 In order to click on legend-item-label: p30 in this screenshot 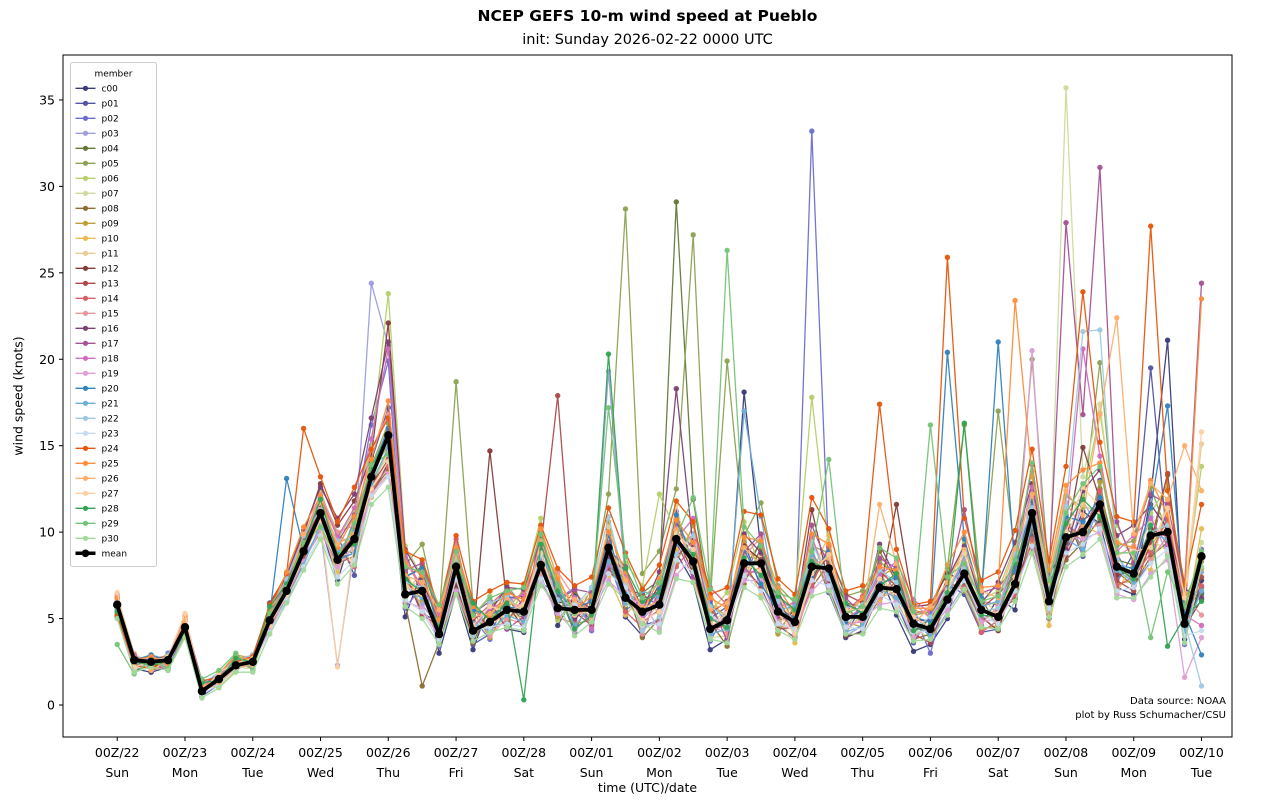, I will do `click(110, 540)`.